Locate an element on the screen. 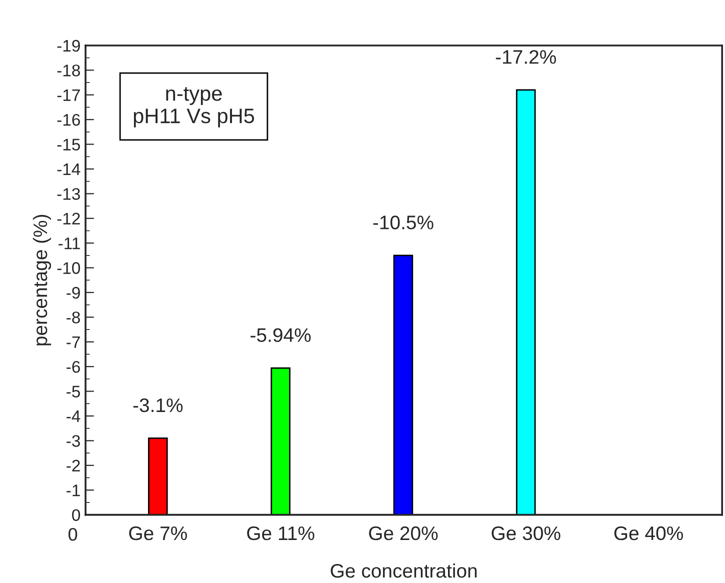 The height and width of the screenshot is (583, 725). y-tick-label: -15 is located at coordinates (68, 144).